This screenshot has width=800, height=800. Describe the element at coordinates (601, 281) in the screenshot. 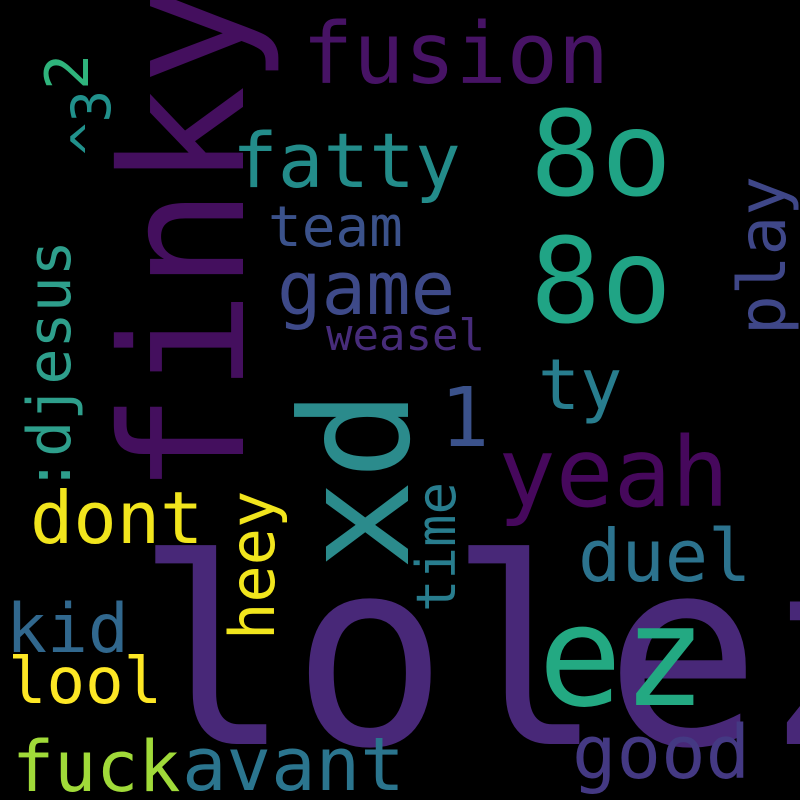

I see `word-8o-2: 8o` at that location.